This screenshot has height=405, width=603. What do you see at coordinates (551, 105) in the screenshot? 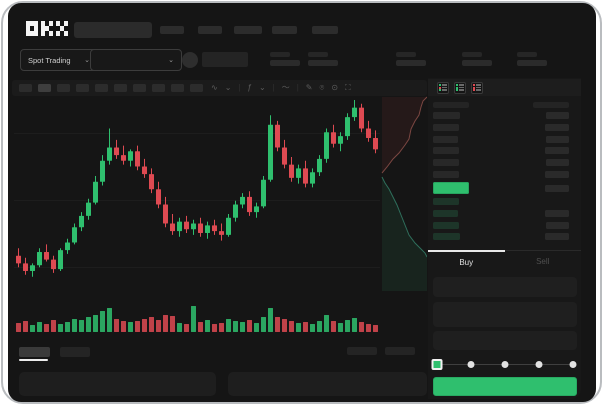
I see `orderbook-col-header-amount` at bounding box center [551, 105].